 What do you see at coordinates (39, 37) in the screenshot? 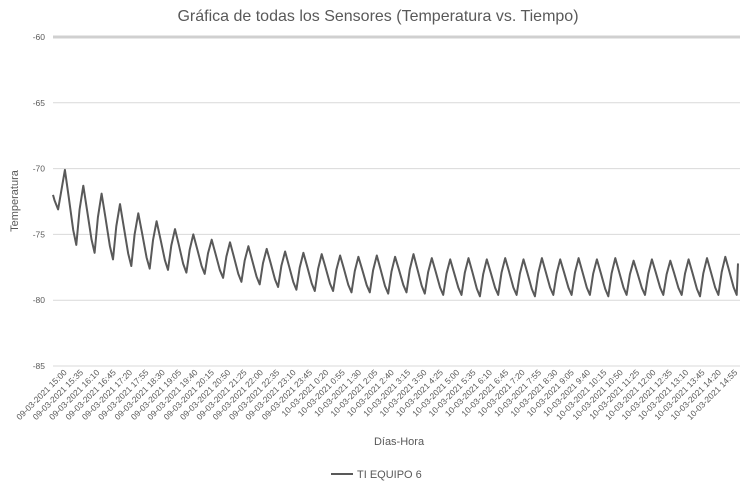
I see `y-tick-label: -60` at bounding box center [39, 37].